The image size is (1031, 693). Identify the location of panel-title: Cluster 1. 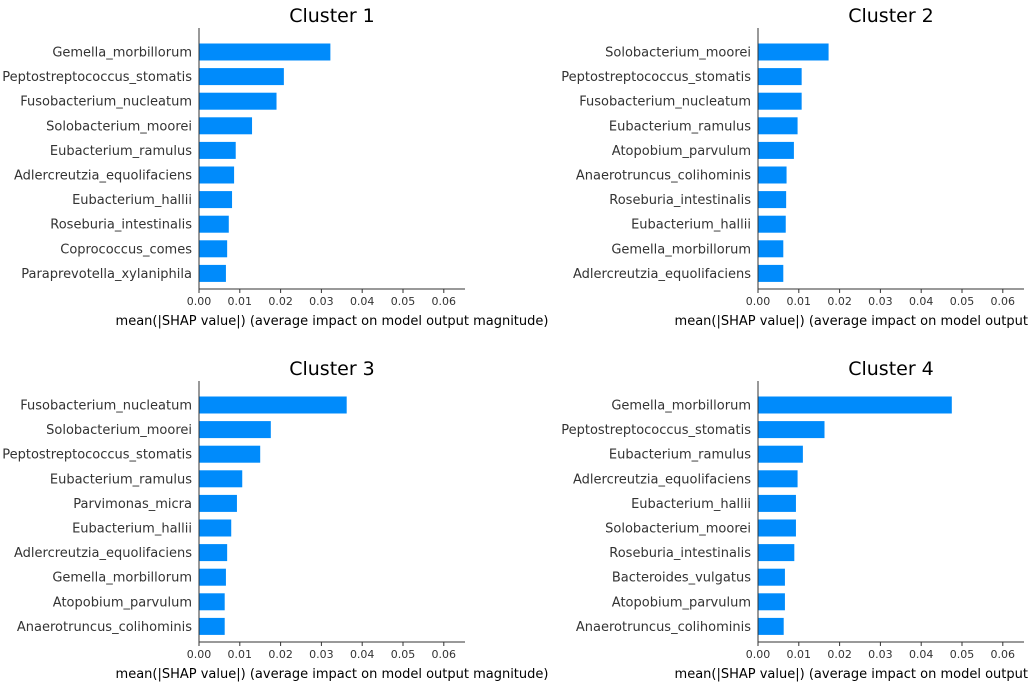
(332, 16).